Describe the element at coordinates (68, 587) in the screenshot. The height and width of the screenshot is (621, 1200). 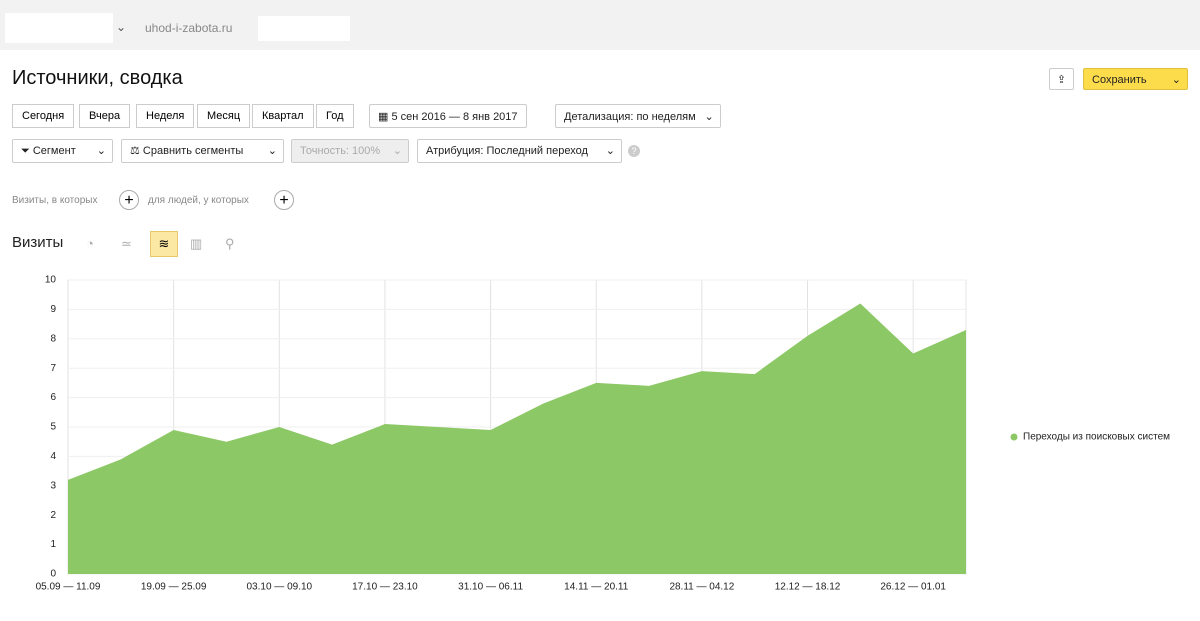
I see `x-tick-label: 05.09 — 11.09` at that location.